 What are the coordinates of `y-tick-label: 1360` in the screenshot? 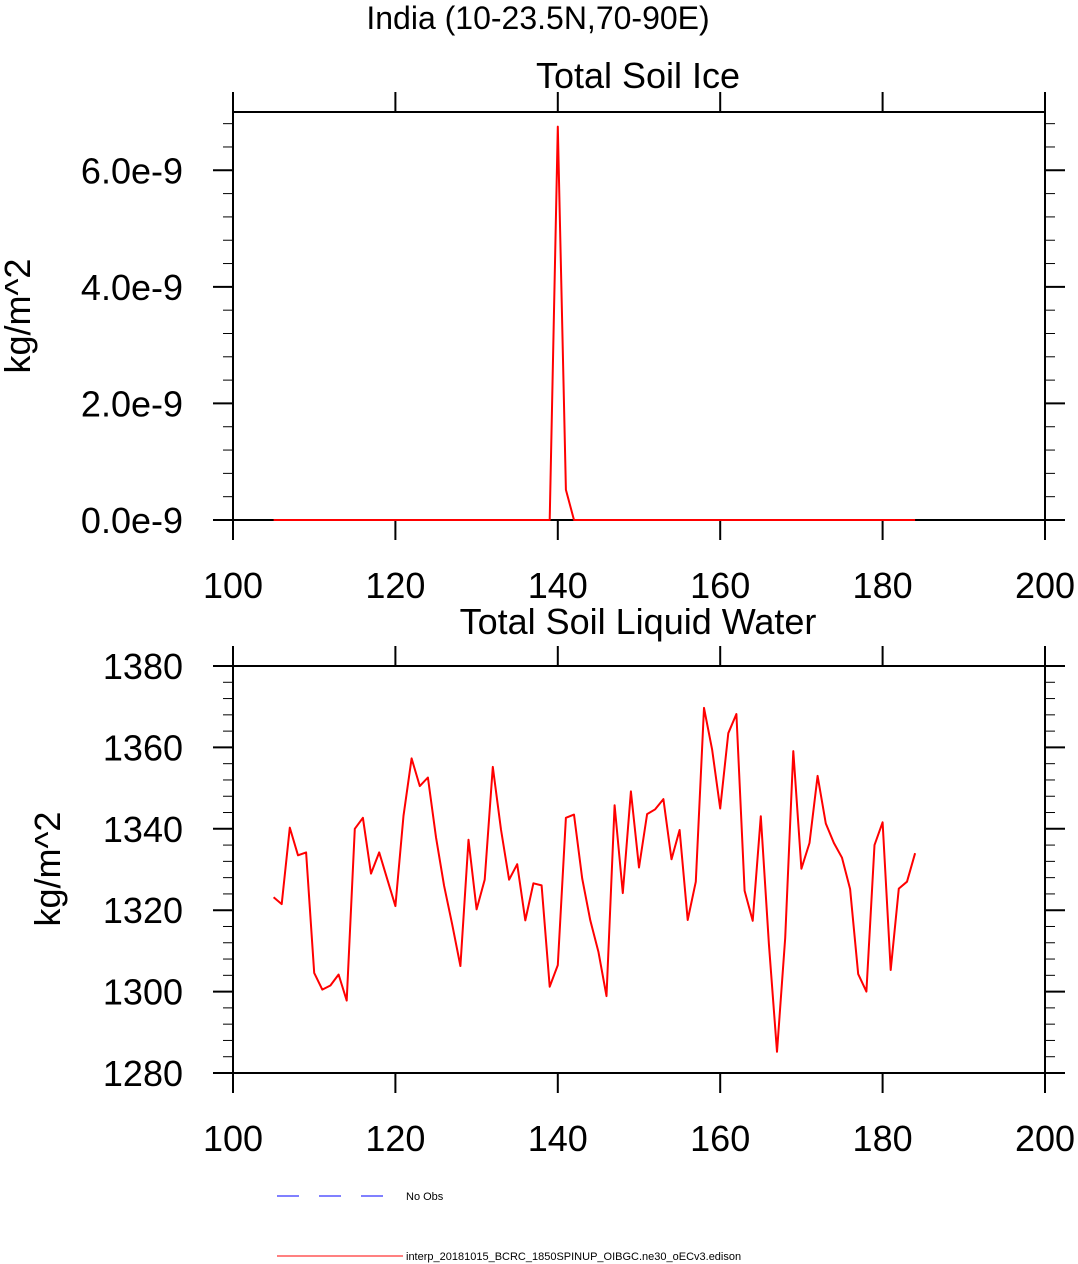 It's located at (143, 747).